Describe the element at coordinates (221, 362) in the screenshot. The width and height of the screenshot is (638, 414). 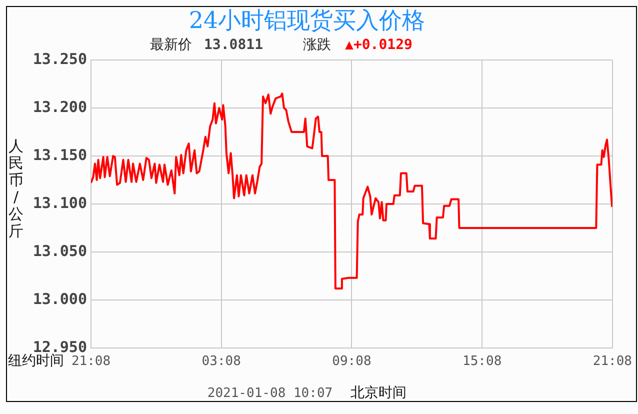
I see `x-tick-label: 03:08` at that location.